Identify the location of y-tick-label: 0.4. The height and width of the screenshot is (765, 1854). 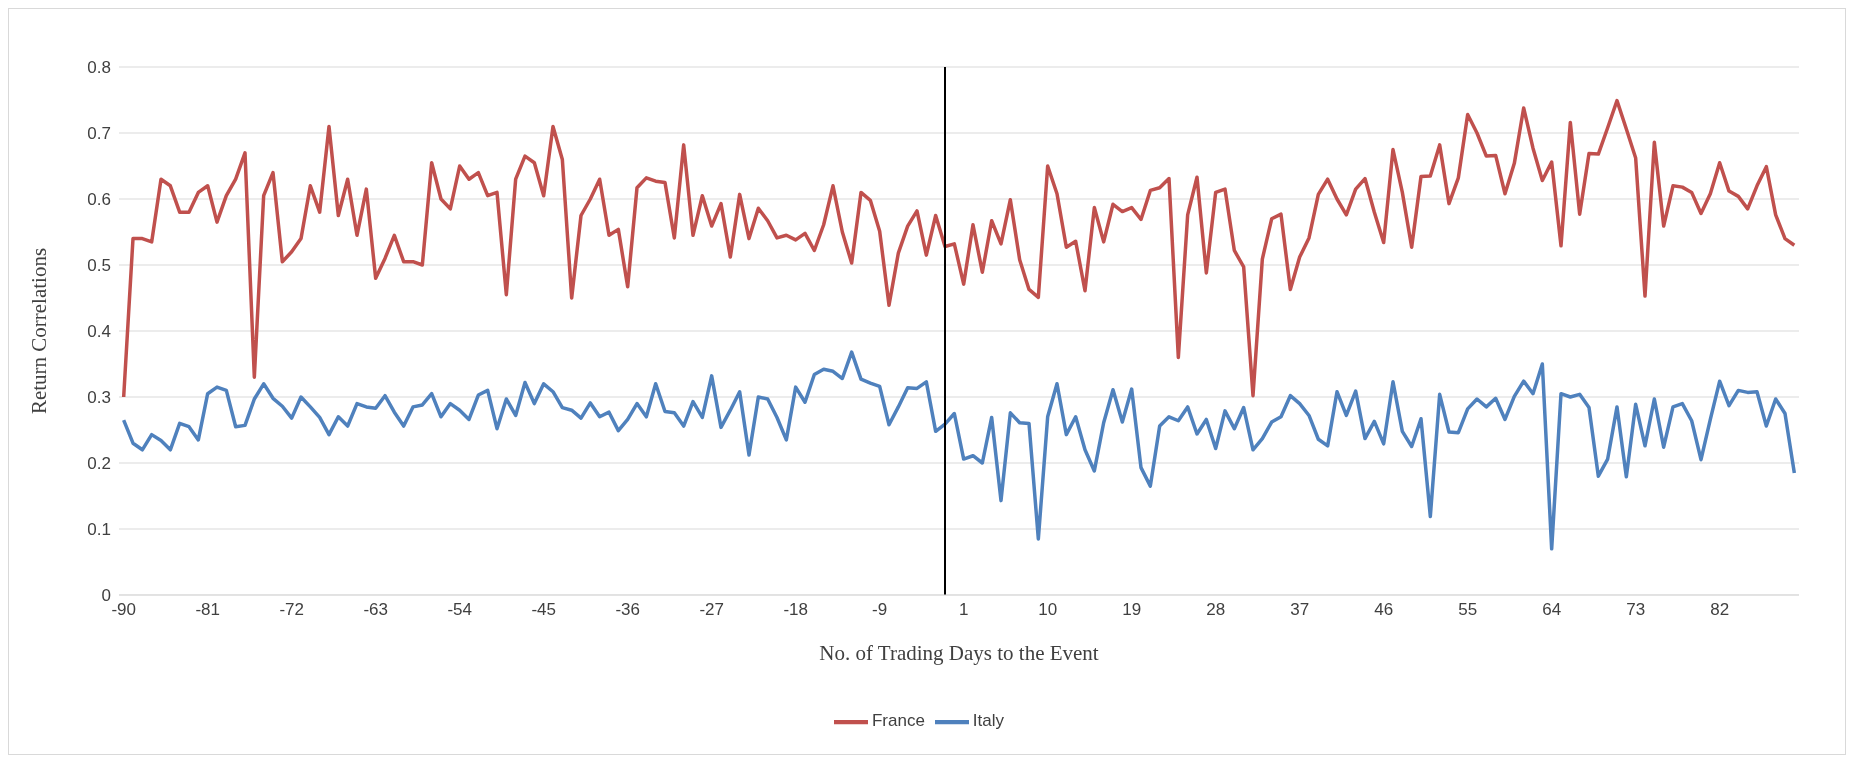
(99, 332).